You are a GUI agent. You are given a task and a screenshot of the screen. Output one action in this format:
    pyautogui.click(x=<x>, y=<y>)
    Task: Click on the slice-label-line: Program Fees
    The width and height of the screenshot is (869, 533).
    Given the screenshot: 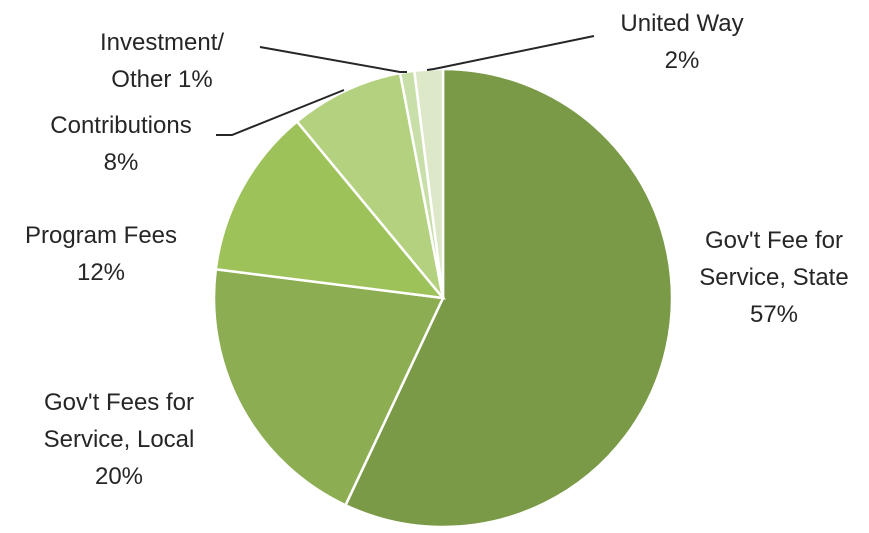 What is the action you would take?
    pyautogui.click(x=101, y=235)
    